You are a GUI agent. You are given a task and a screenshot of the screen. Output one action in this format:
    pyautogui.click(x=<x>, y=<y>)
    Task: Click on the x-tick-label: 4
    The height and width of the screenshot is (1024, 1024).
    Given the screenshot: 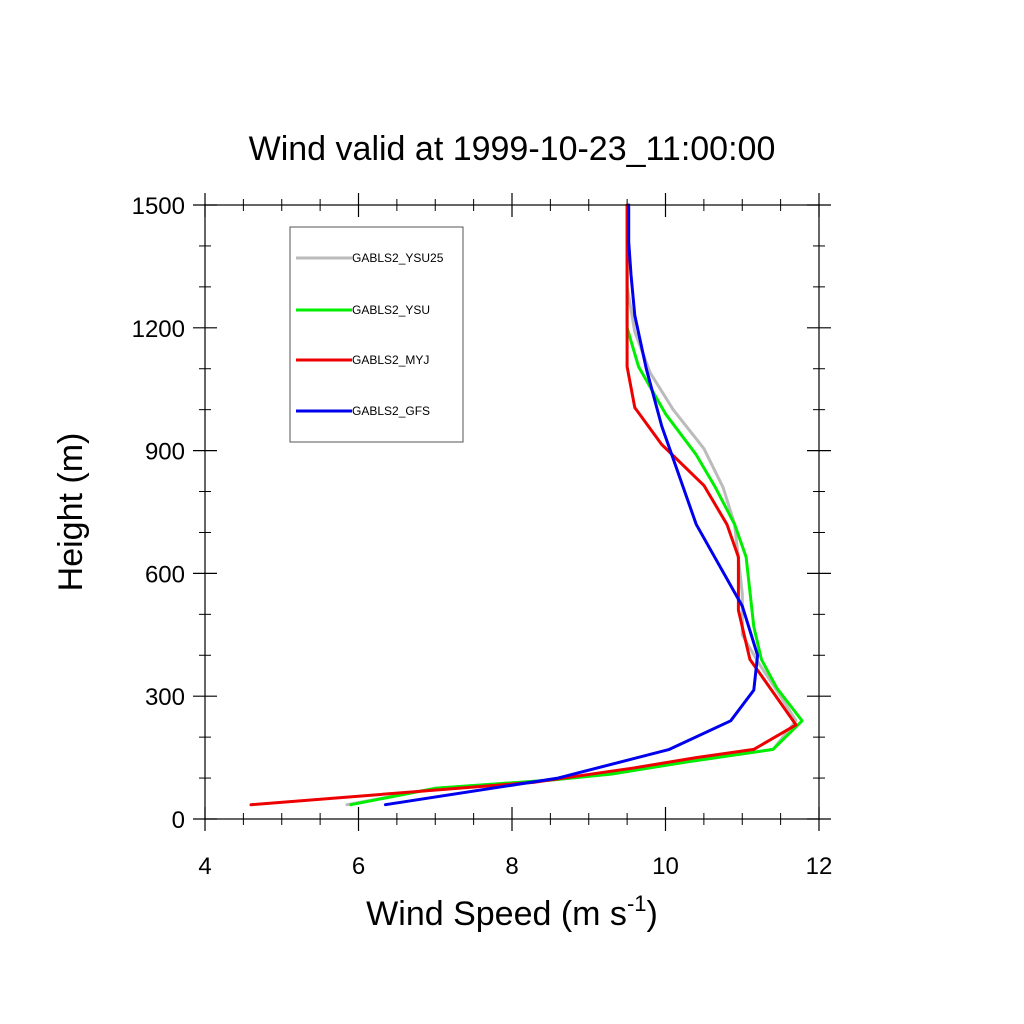 What is the action you would take?
    pyautogui.click(x=204, y=866)
    